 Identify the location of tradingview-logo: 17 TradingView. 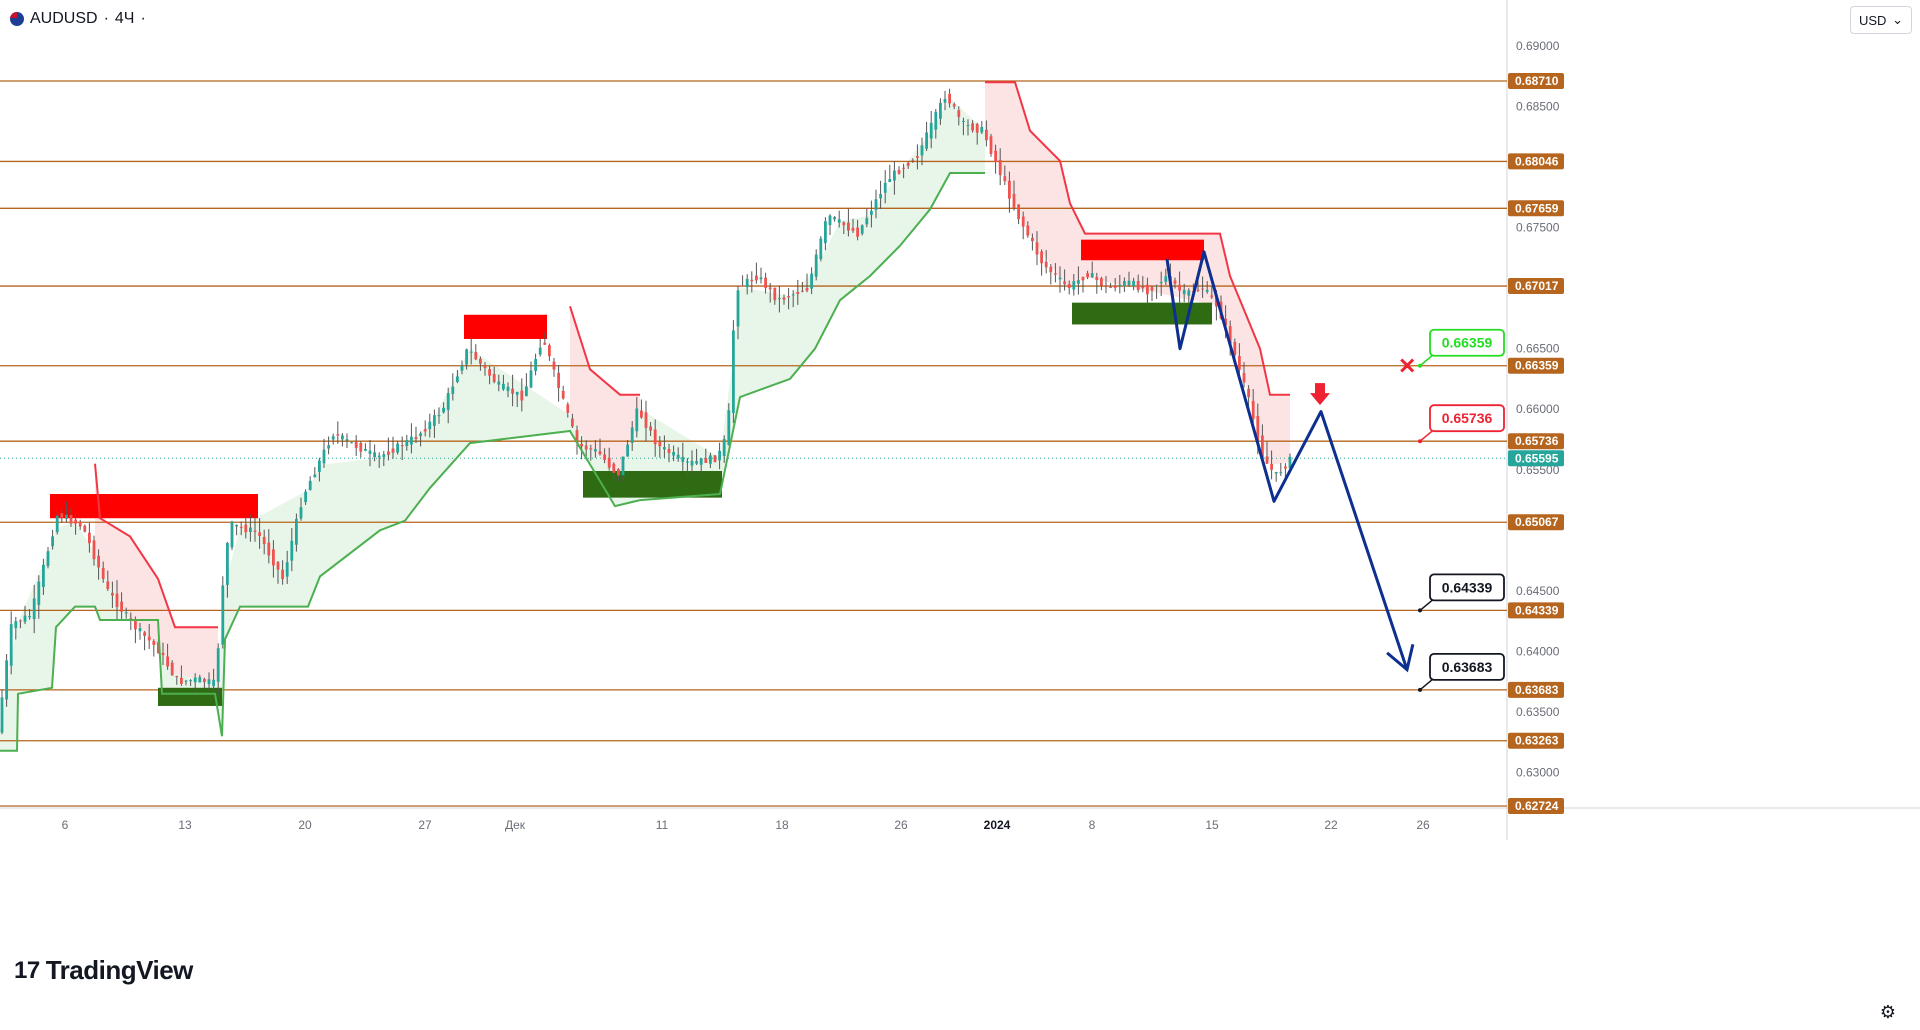
(103, 970).